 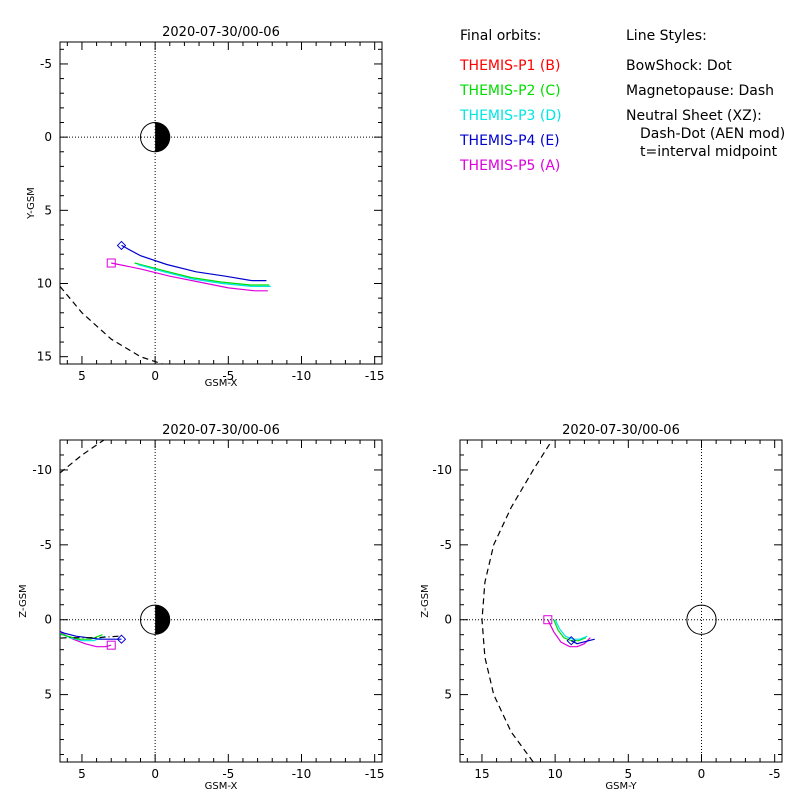 What do you see at coordinates (700, 91) in the screenshot?
I see `legend-style-magnetopause: Magnetopause: Dash` at bounding box center [700, 91].